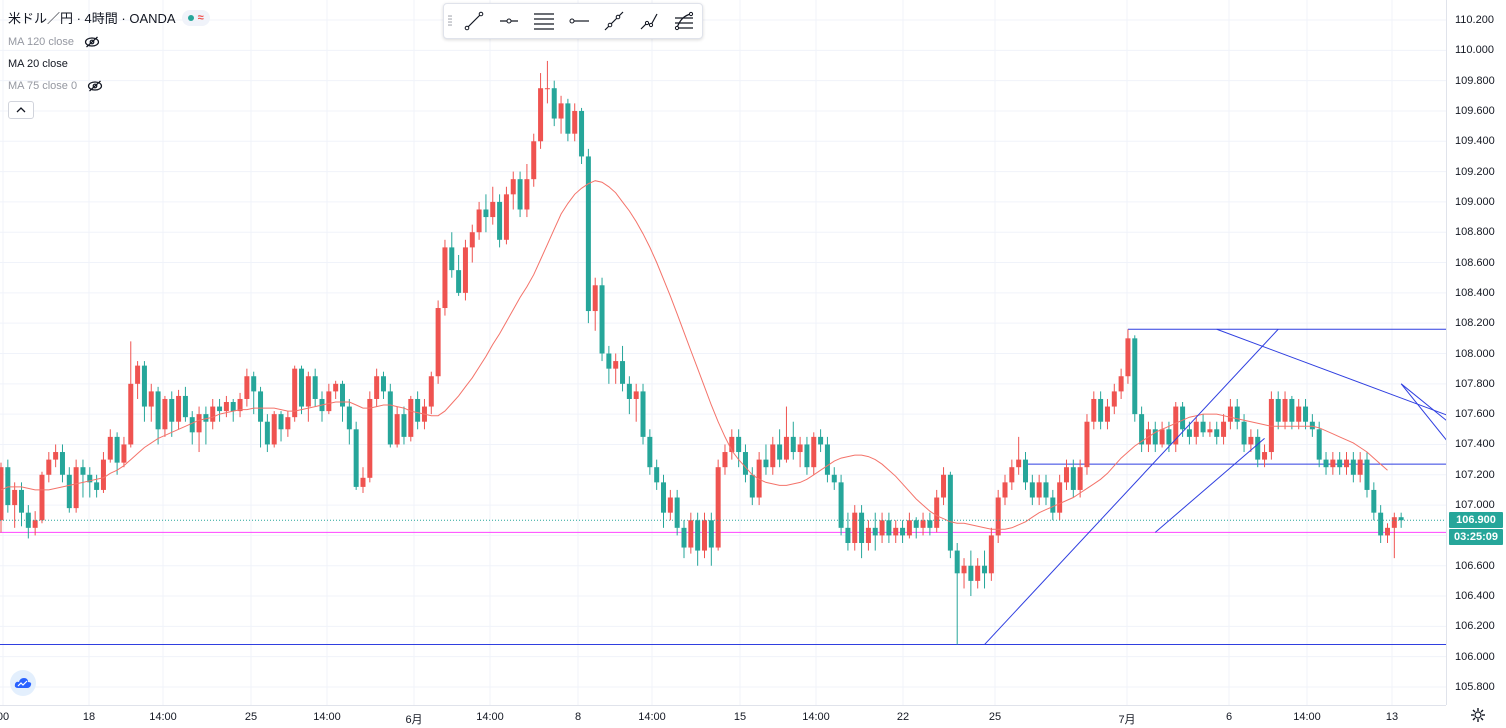 The width and height of the screenshot is (1506, 728). I want to click on price-tick: 106.200, so click(1475, 626).